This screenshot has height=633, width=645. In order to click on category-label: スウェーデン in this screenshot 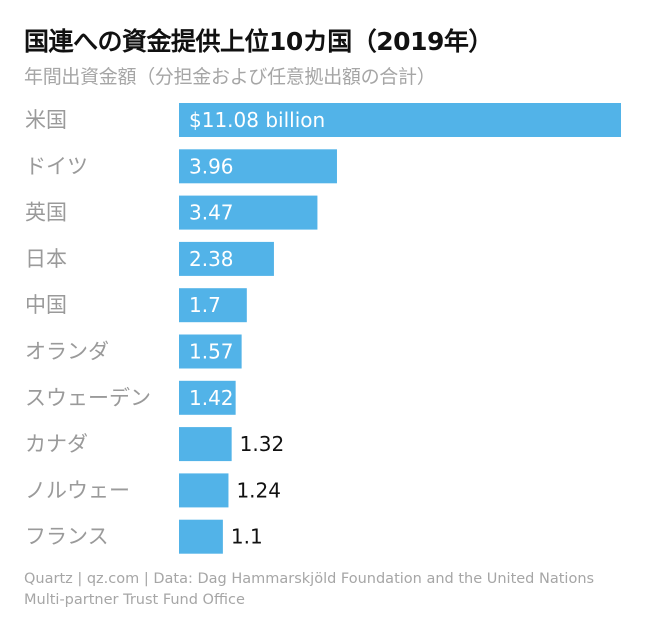, I will do `click(88, 398)`.